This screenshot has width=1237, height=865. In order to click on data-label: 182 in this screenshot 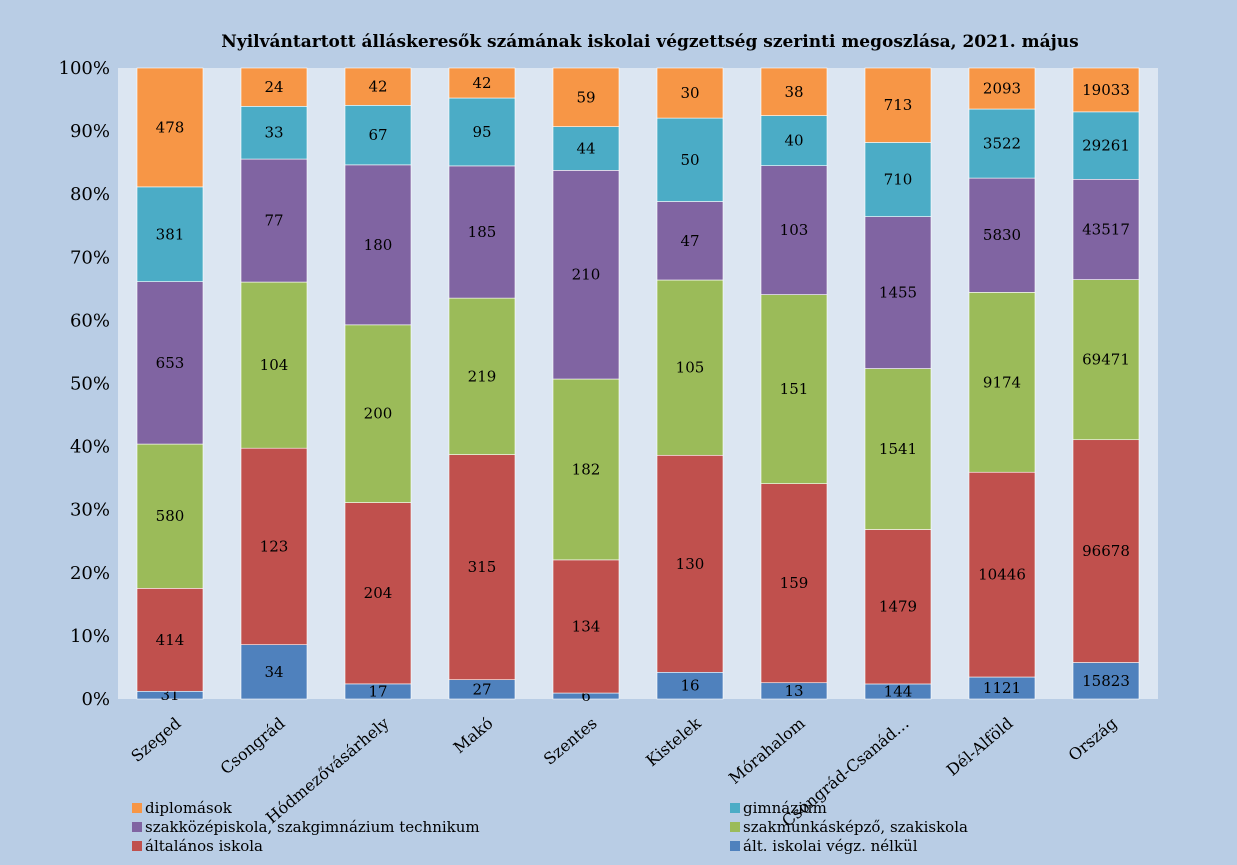, I will do `click(586, 469)`.